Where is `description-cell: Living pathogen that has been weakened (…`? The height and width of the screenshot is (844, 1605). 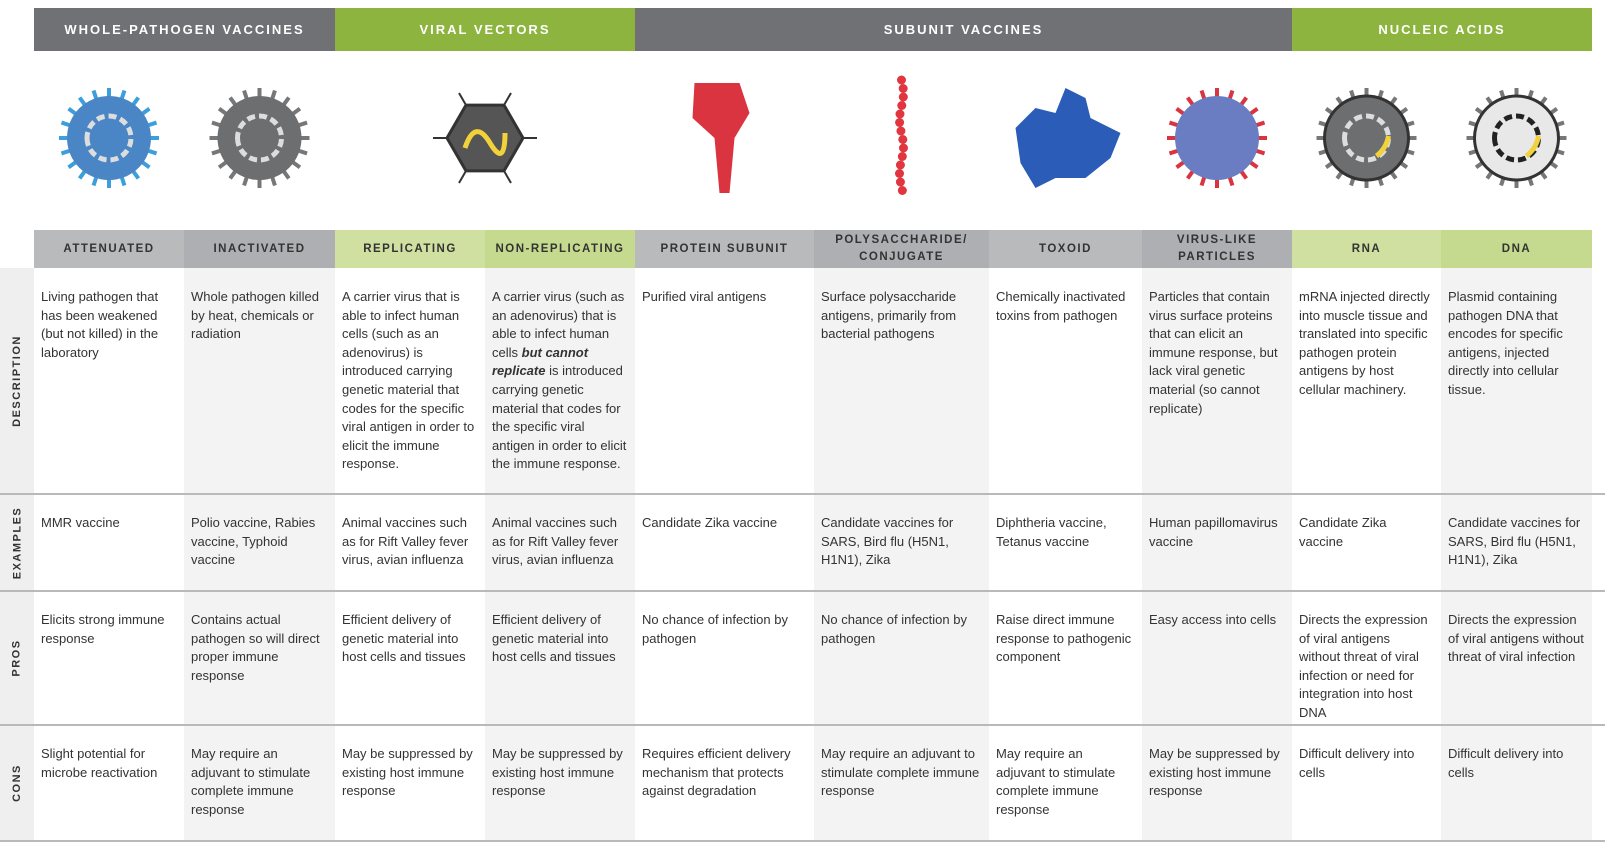 description-cell: Living pathogen that has been weakened (… is located at coordinates (109, 381).